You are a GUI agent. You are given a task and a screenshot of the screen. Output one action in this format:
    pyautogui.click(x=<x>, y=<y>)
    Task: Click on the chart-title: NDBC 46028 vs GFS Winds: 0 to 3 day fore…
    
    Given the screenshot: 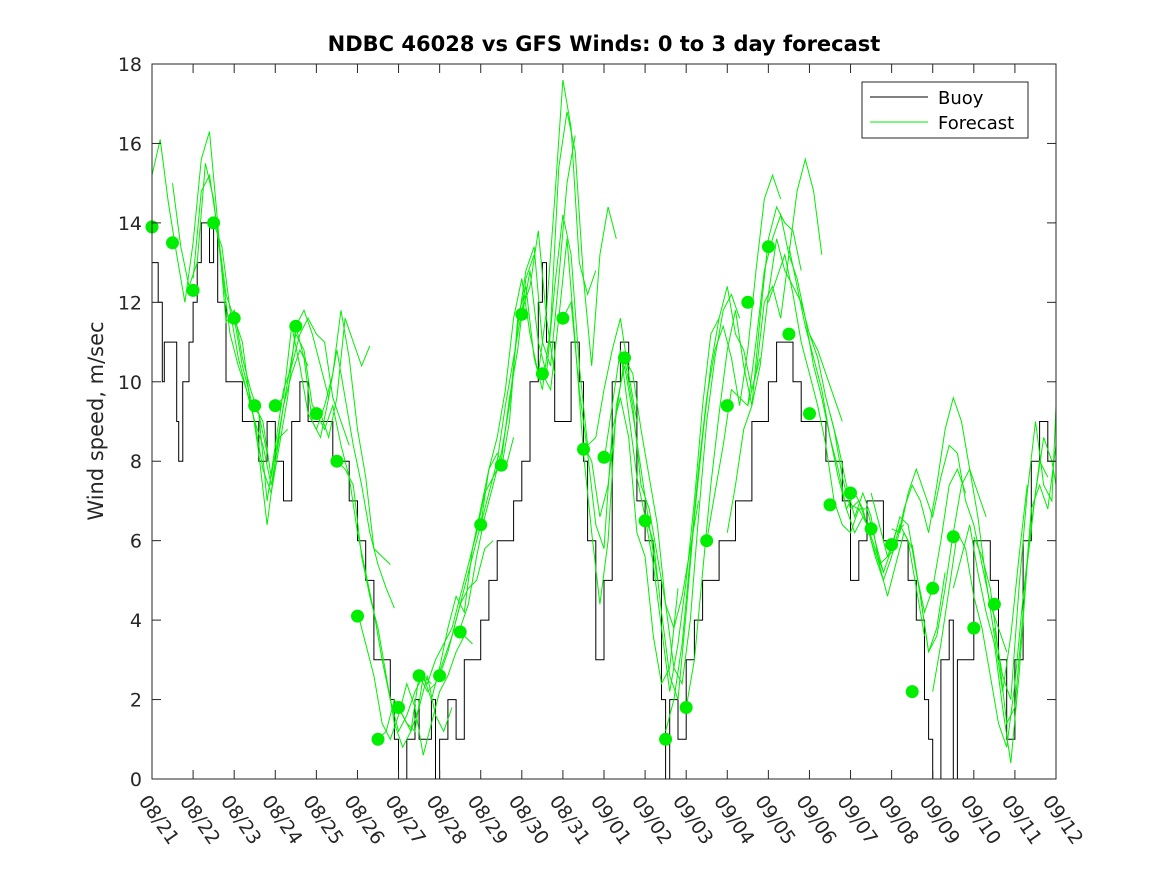 What is the action you would take?
    pyautogui.click(x=604, y=44)
    